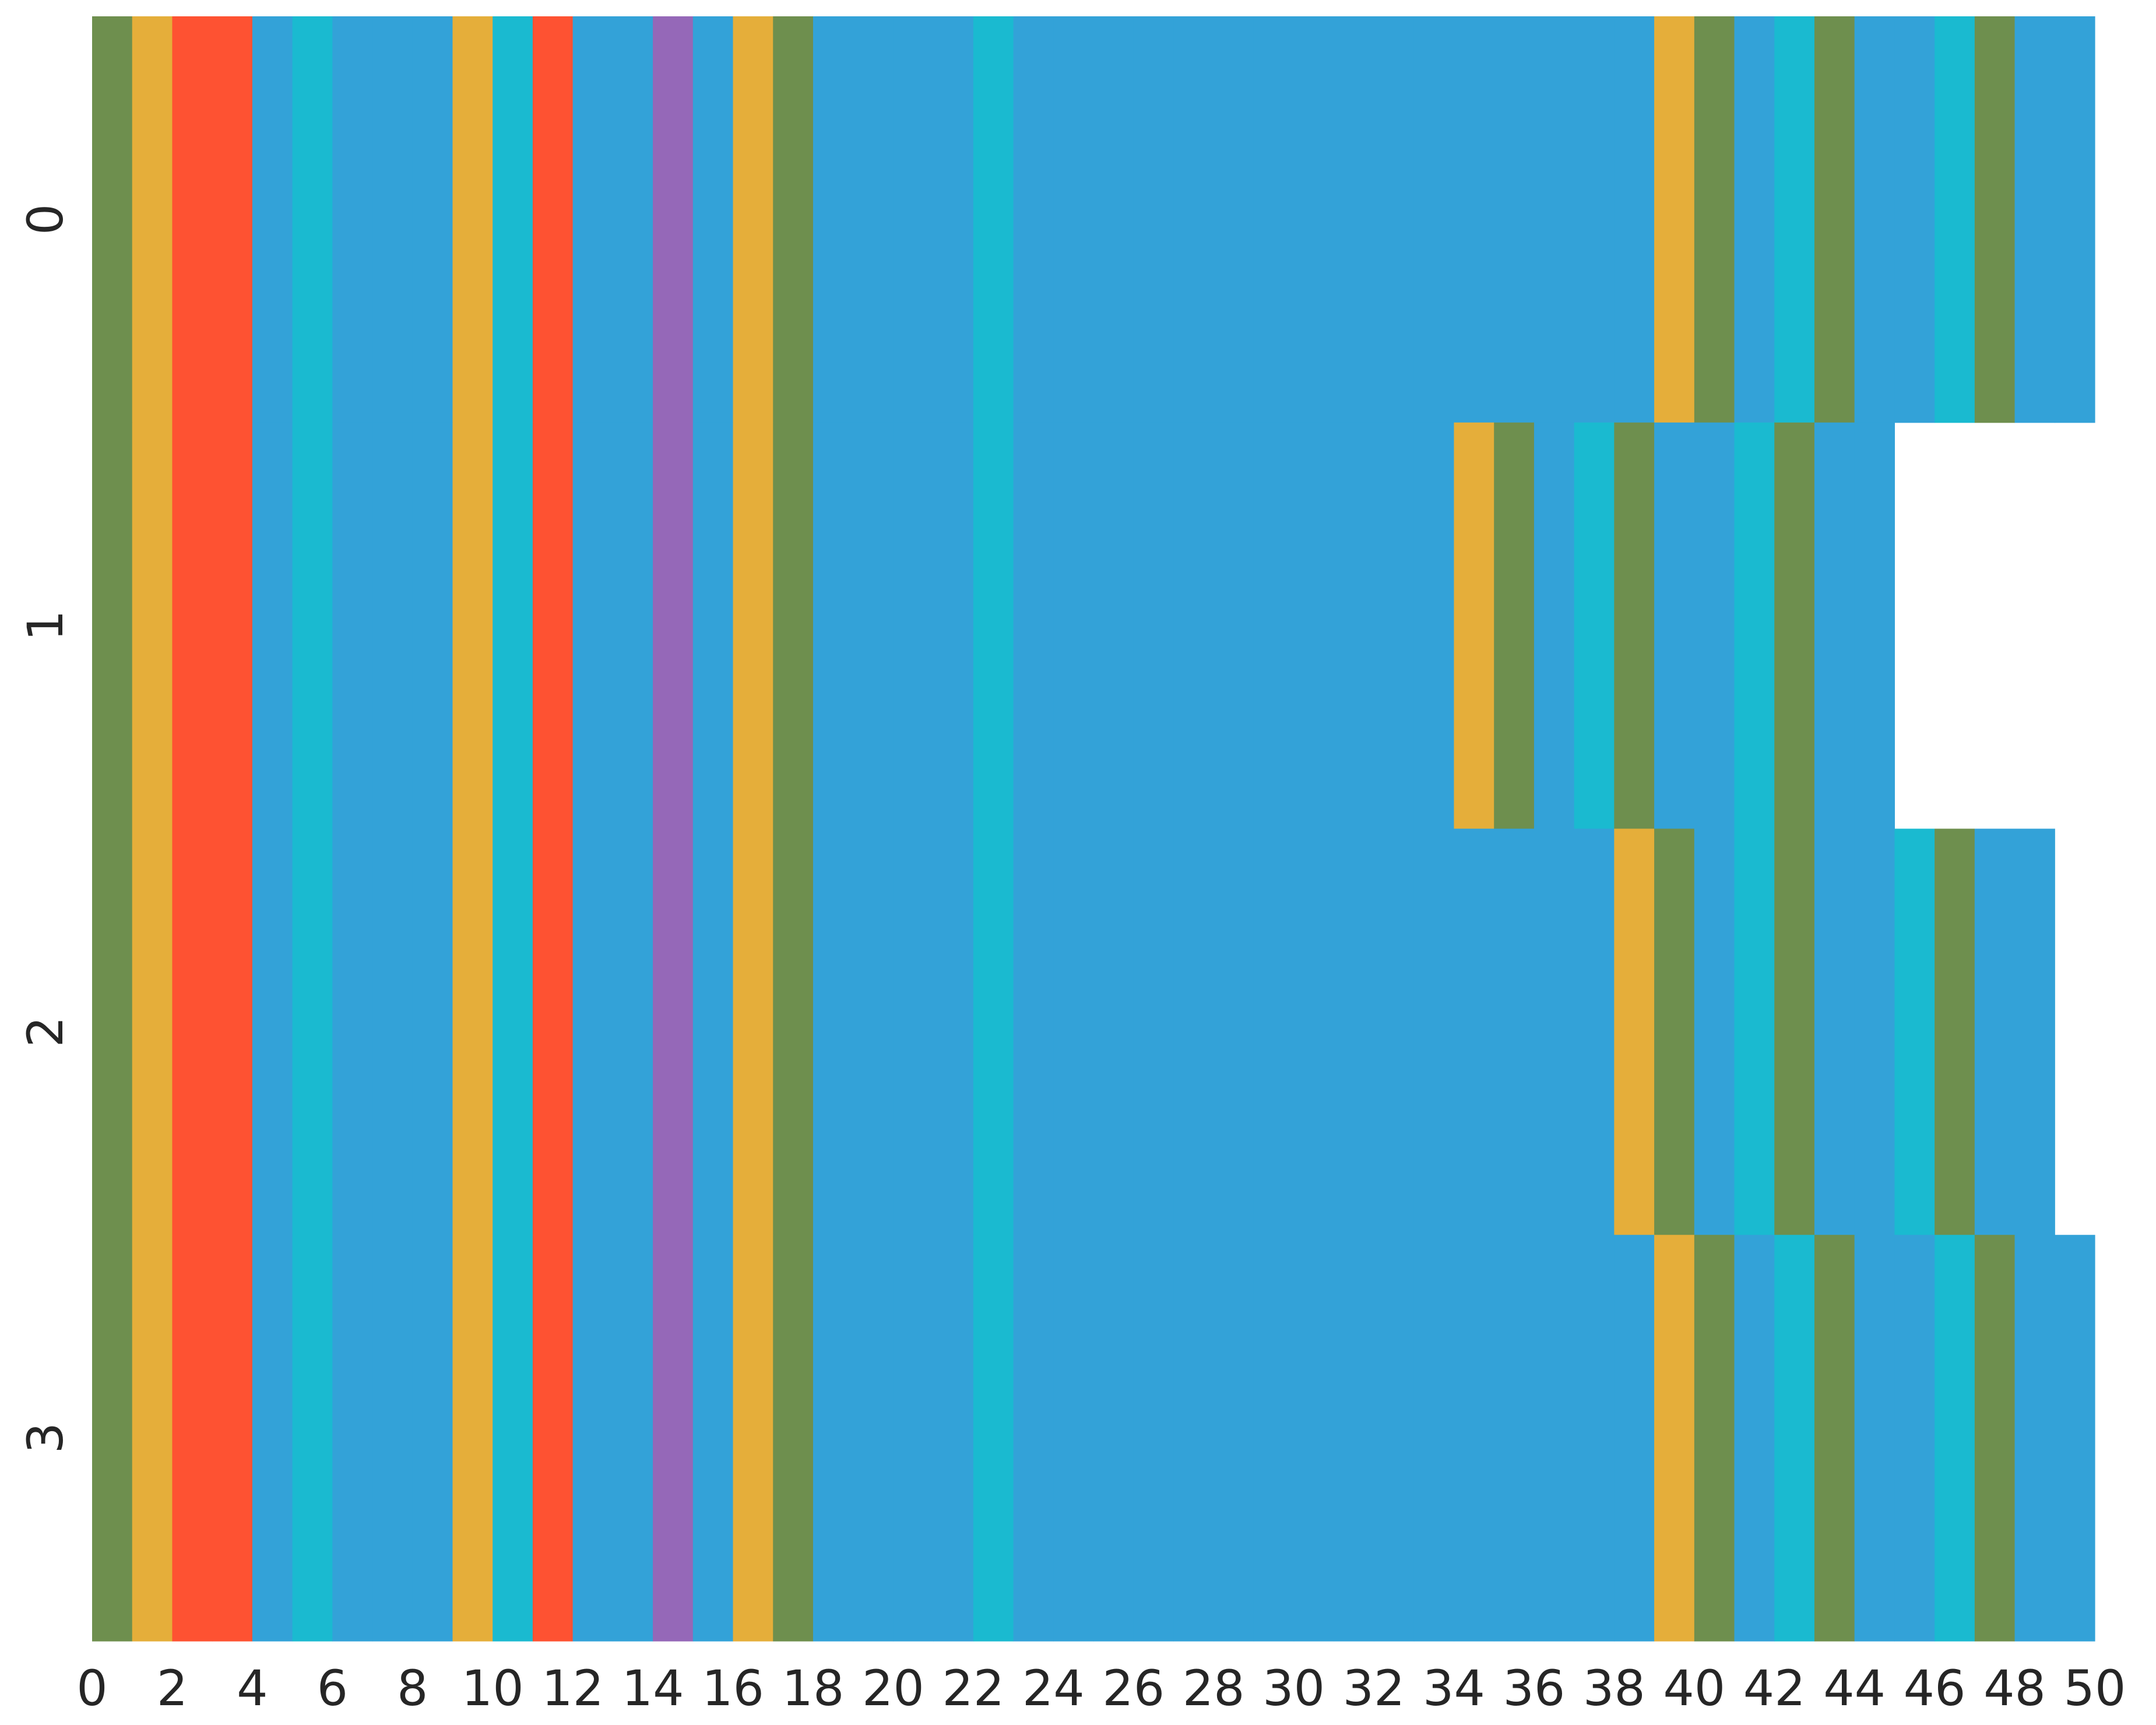 The width and height of the screenshot is (2156, 1725). Describe the element at coordinates (873, 626) in the screenshot. I see `heatmap-cell-r1-c19` at that location.